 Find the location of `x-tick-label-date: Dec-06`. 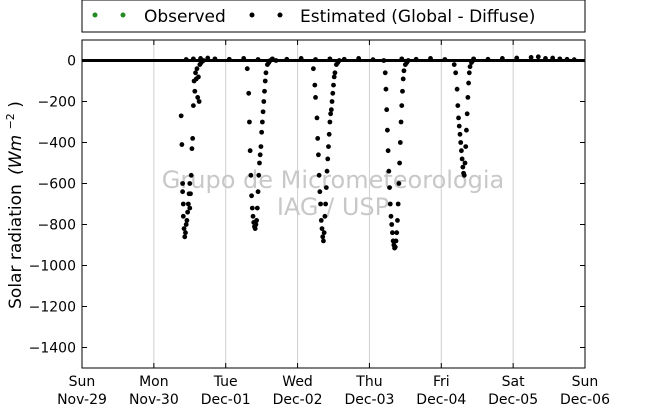

x-tick-label-date: Dec-06 is located at coordinates (585, 400).